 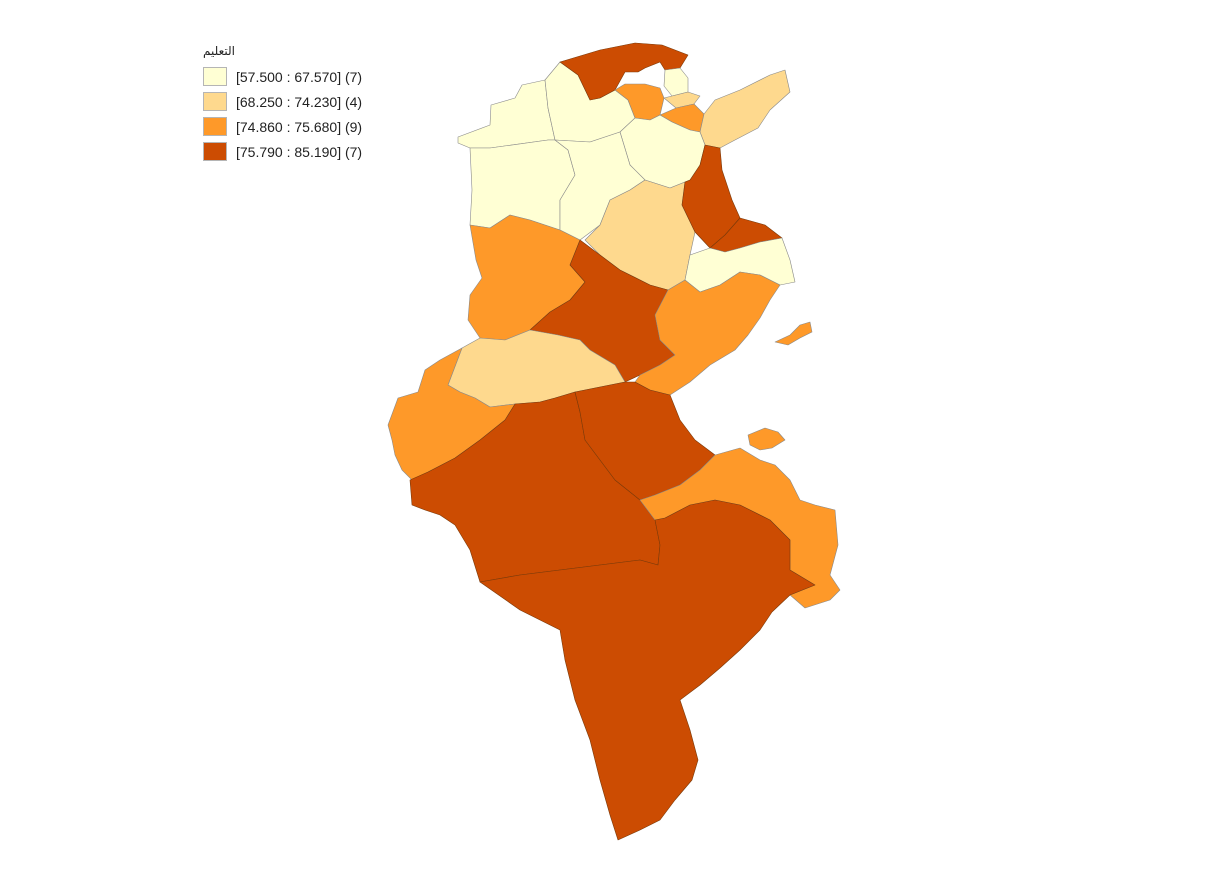 What do you see at coordinates (624, 71) in the screenshot?
I see `region-bizerte` at bounding box center [624, 71].